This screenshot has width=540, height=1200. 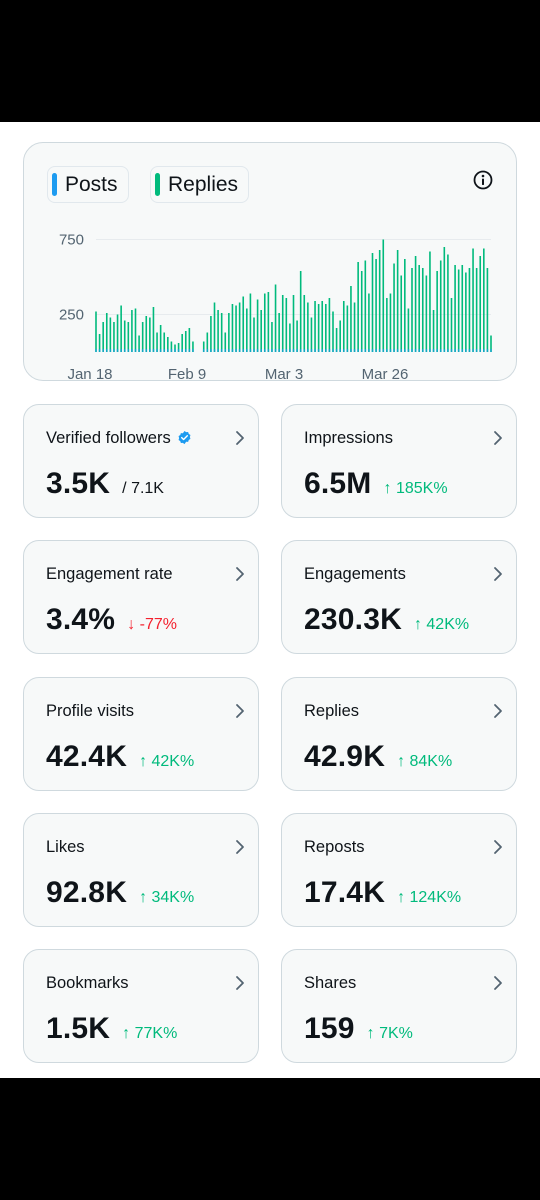 I want to click on verified-badge-icon, so click(x=184, y=437).